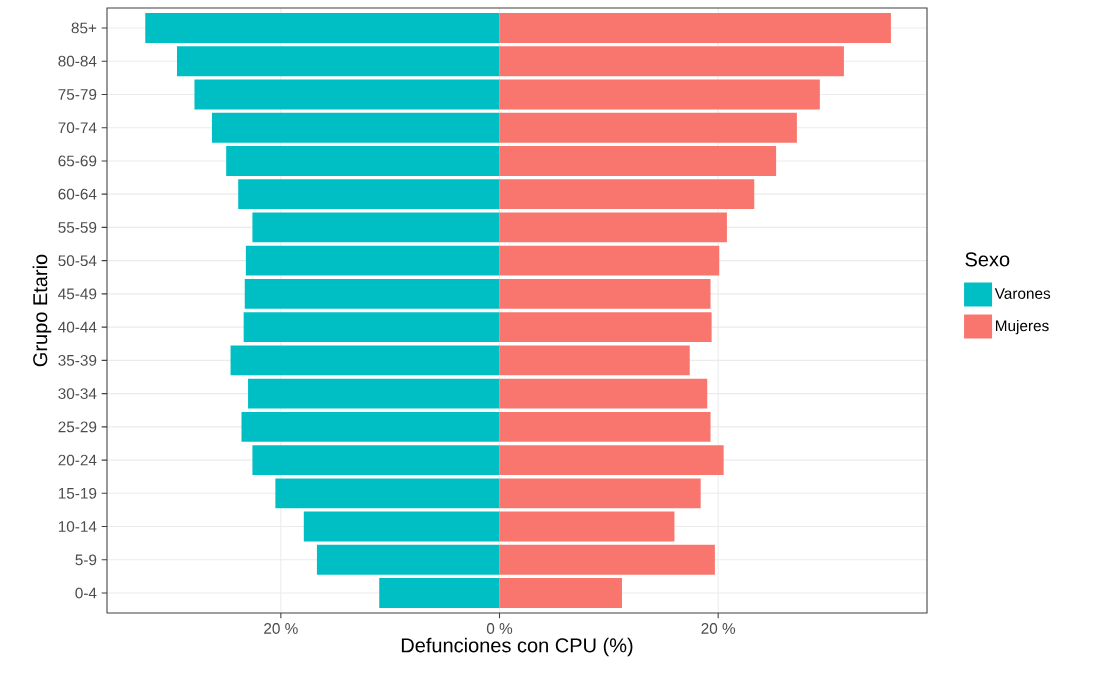 This screenshot has width=1102, height=675. I want to click on y-tick-label: 40-44, so click(77, 327).